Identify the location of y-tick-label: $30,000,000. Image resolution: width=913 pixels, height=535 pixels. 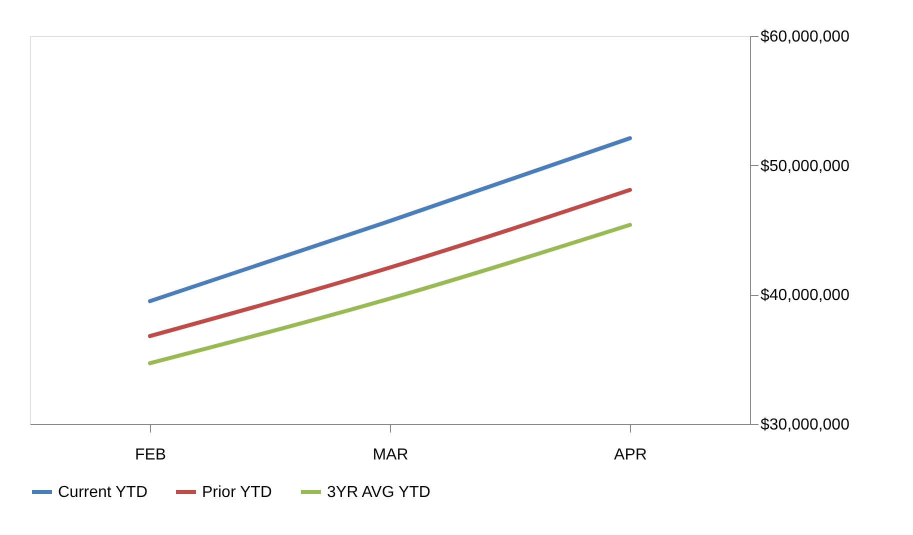
(805, 425).